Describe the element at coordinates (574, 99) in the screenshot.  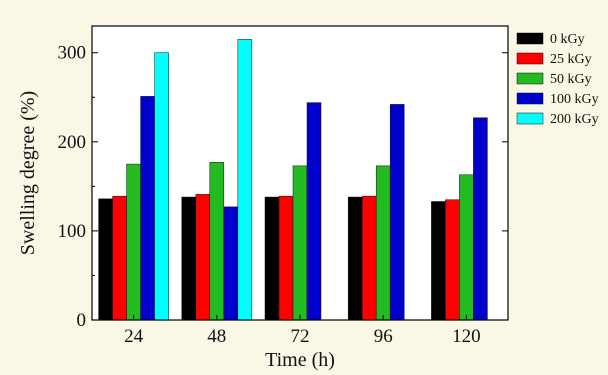
I see `legend-label: 100 kGy` at that location.